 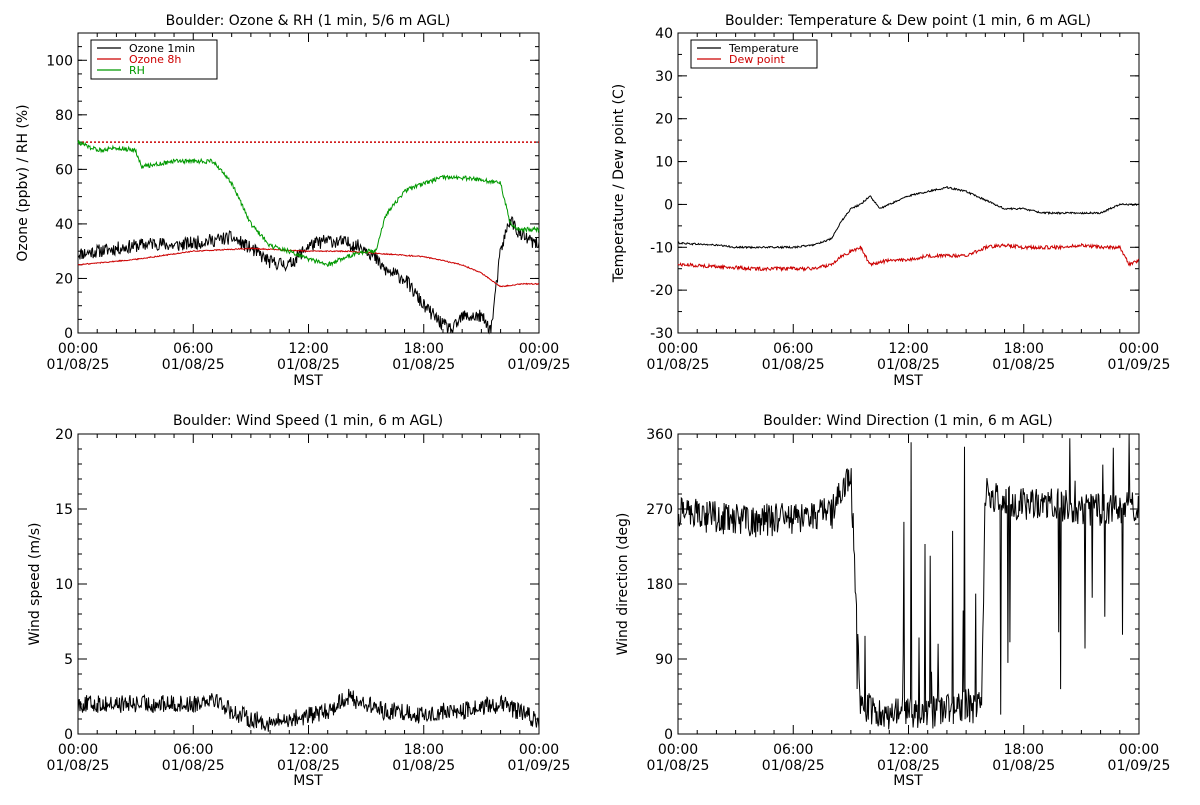 What do you see at coordinates (35, 584) in the screenshot?
I see `y-axis-label: Wind speed (m/s)` at bounding box center [35, 584].